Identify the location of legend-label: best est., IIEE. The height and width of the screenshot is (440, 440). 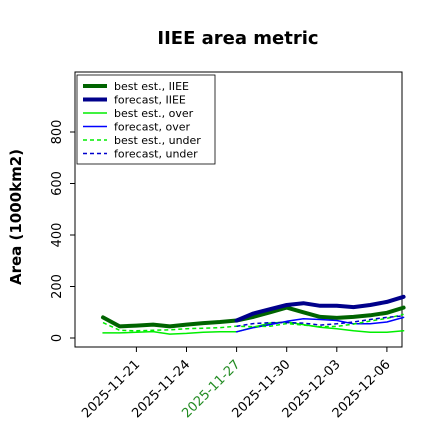
(151, 86).